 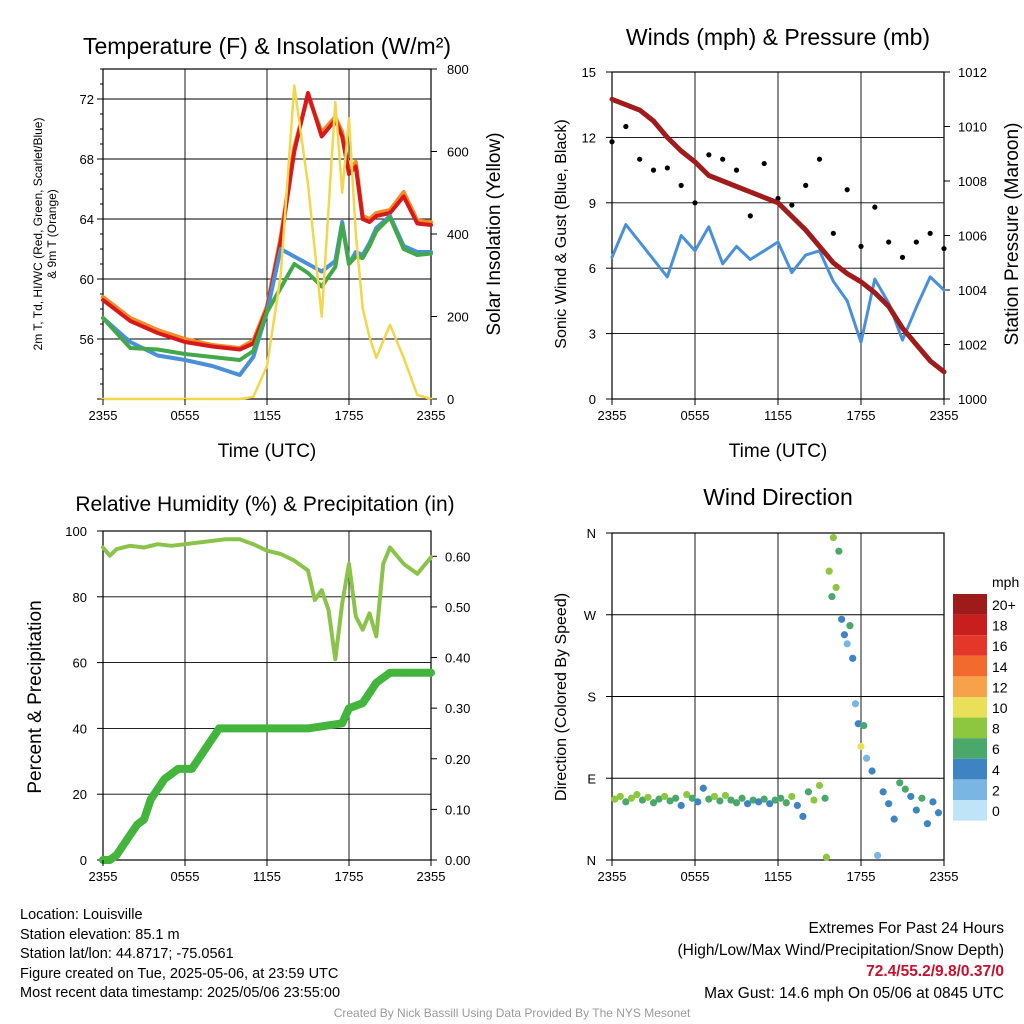 I want to click on wdir-ylabel: Direction (Colored By Speed), so click(x=561, y=697).